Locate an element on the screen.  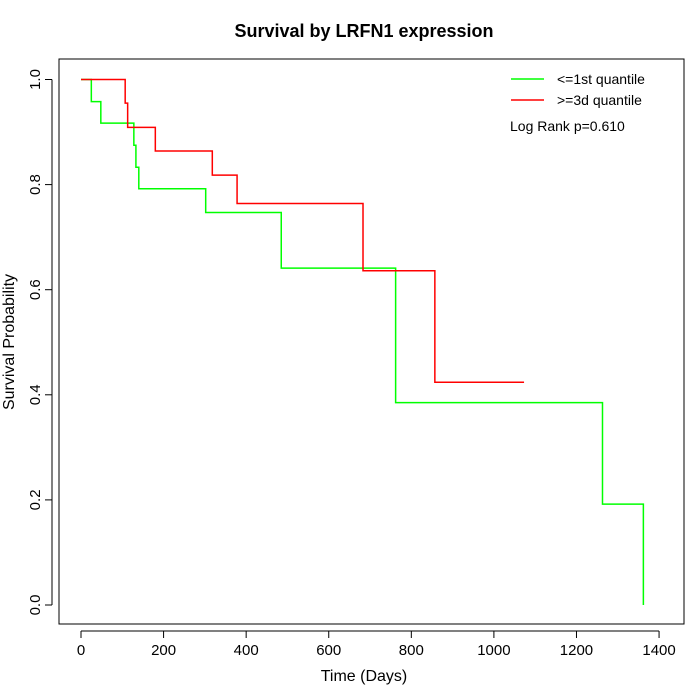
x-tick-label: 0 is located at coordinates (81, 650).